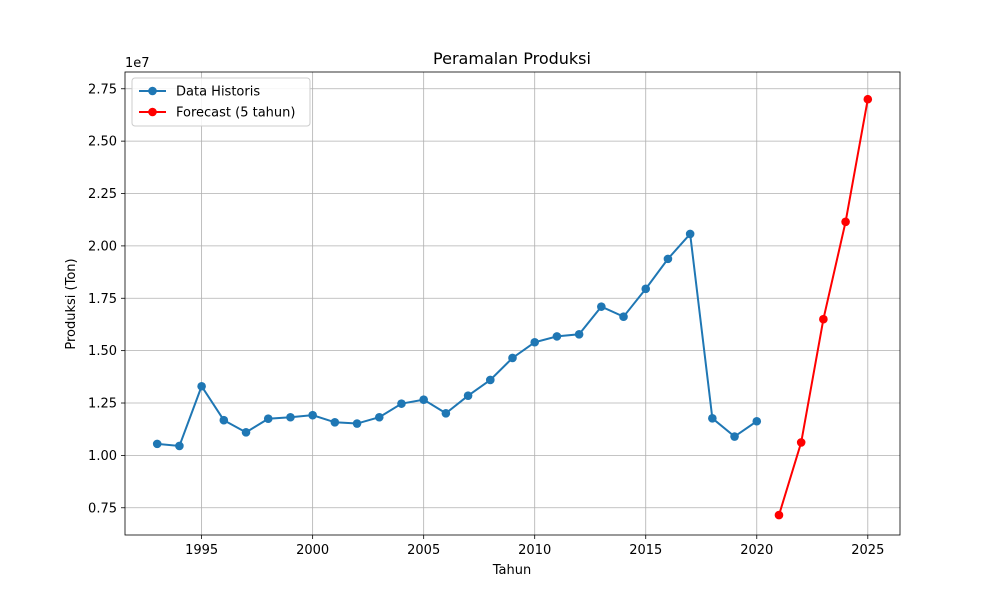 This screenshot has width=1000, height=604. What do you see at coordinates (102, 89) in the screenshot?
I see `y-tick-label: 2.75` at bounding box center [102, 89].